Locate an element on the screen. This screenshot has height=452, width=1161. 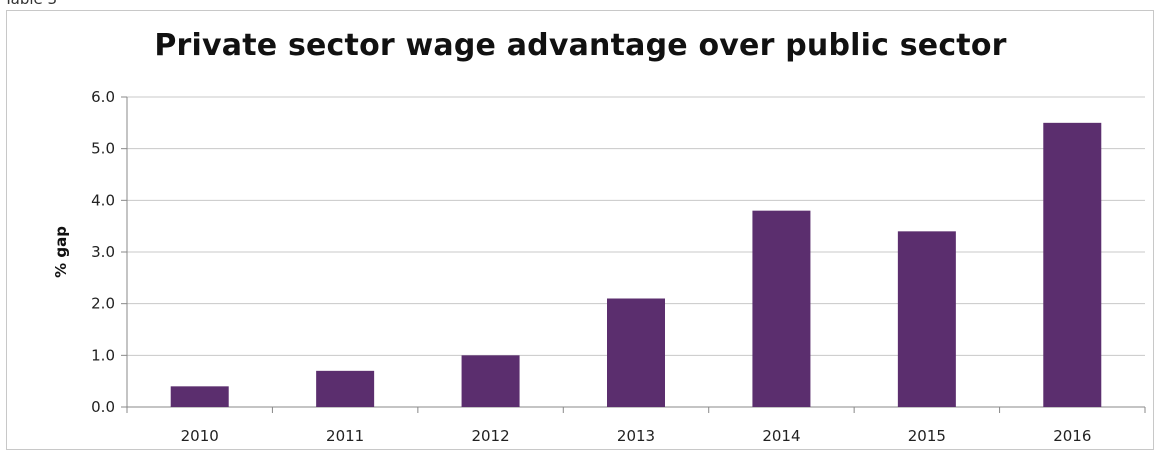
y-tick-label: 3.0 is located at coordinates (103, 252).